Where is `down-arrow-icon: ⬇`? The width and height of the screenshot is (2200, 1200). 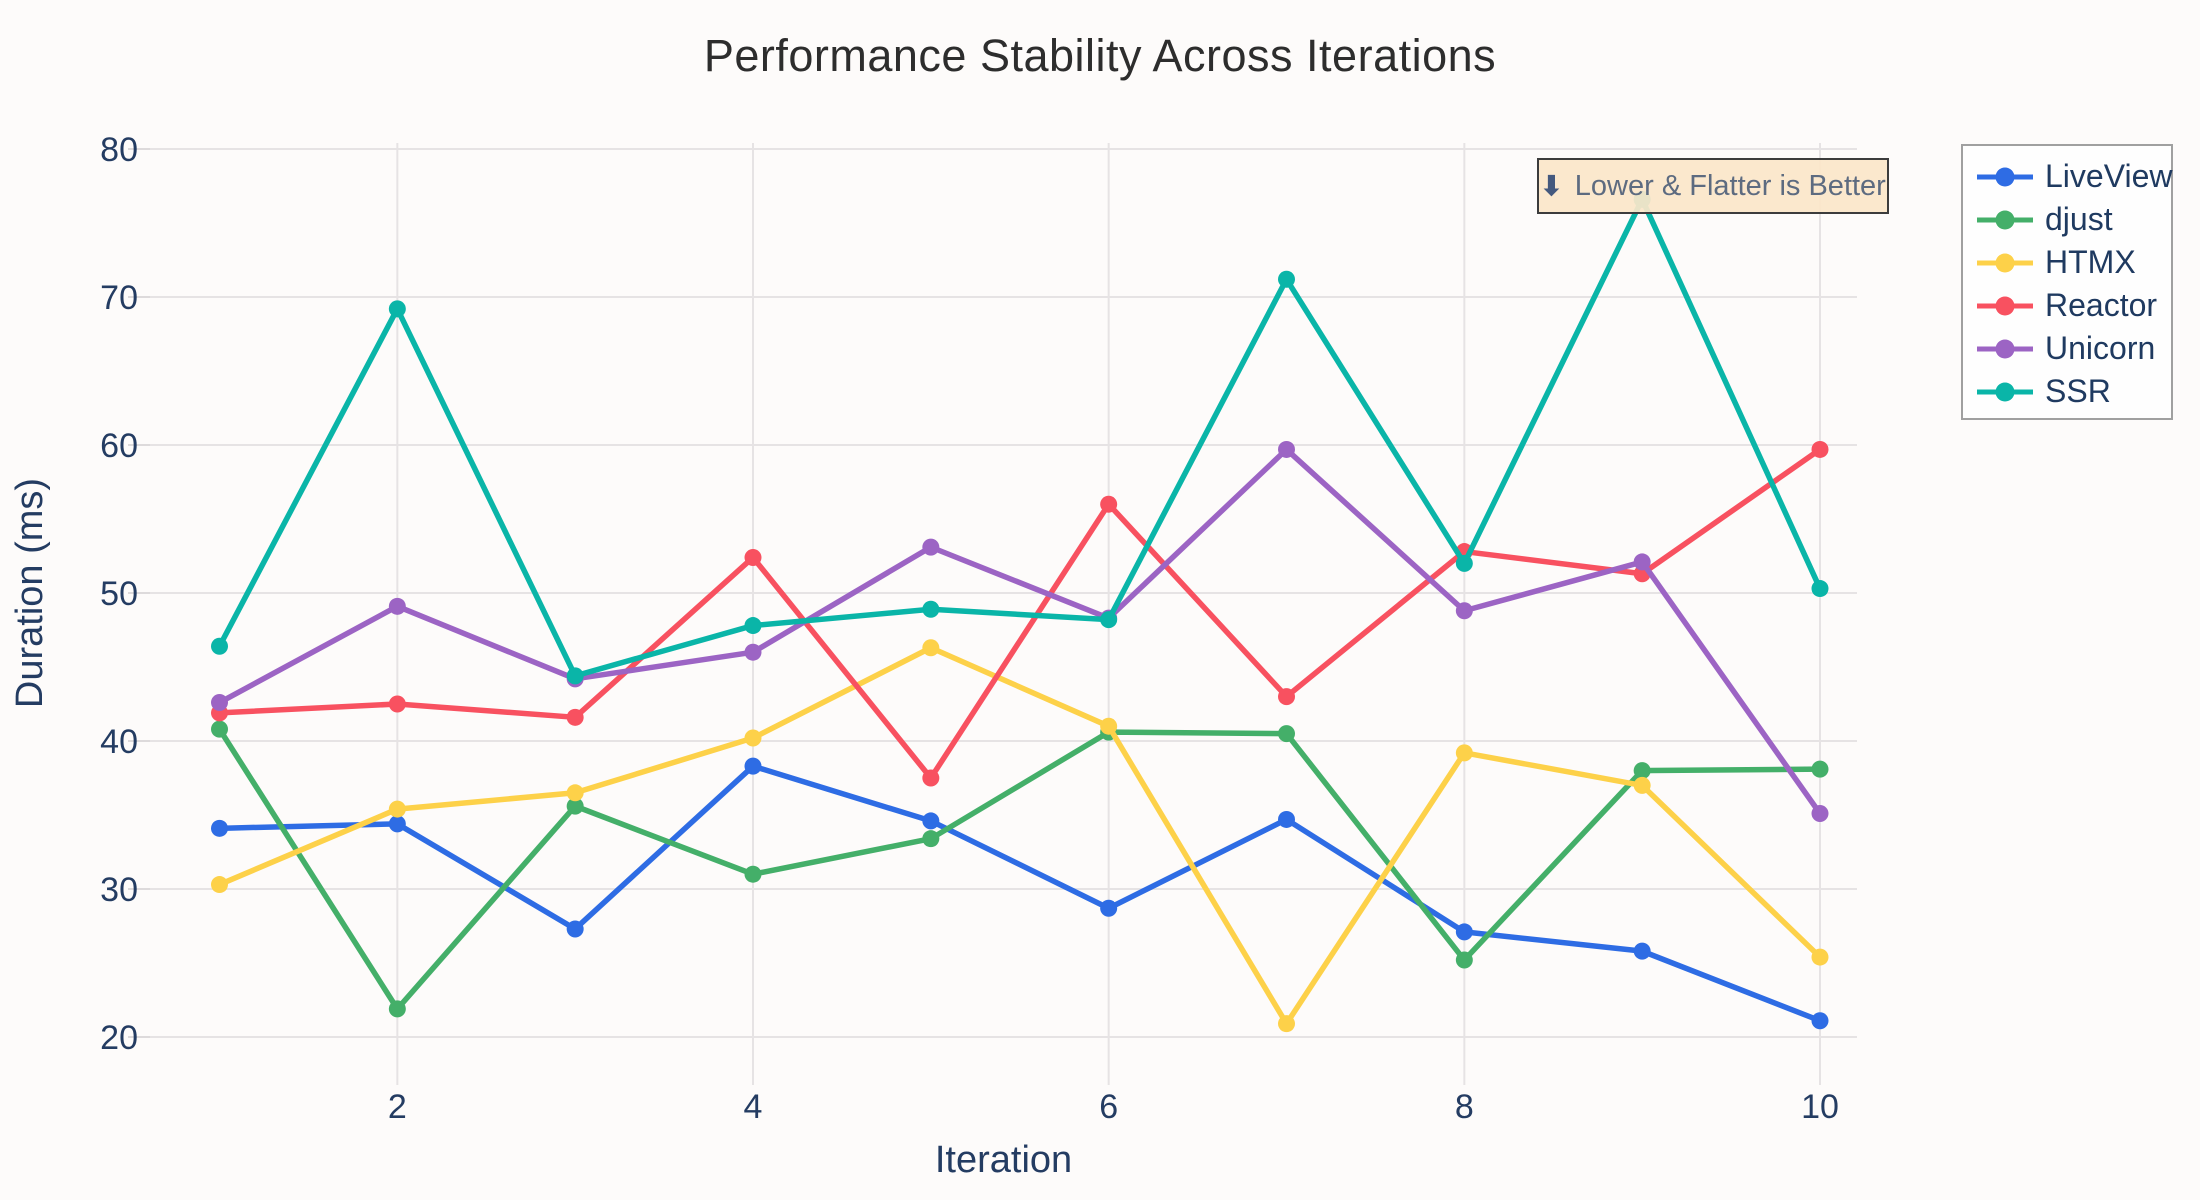 down-arrow-icon: ⬇ is located at coordinates (1551, 185).